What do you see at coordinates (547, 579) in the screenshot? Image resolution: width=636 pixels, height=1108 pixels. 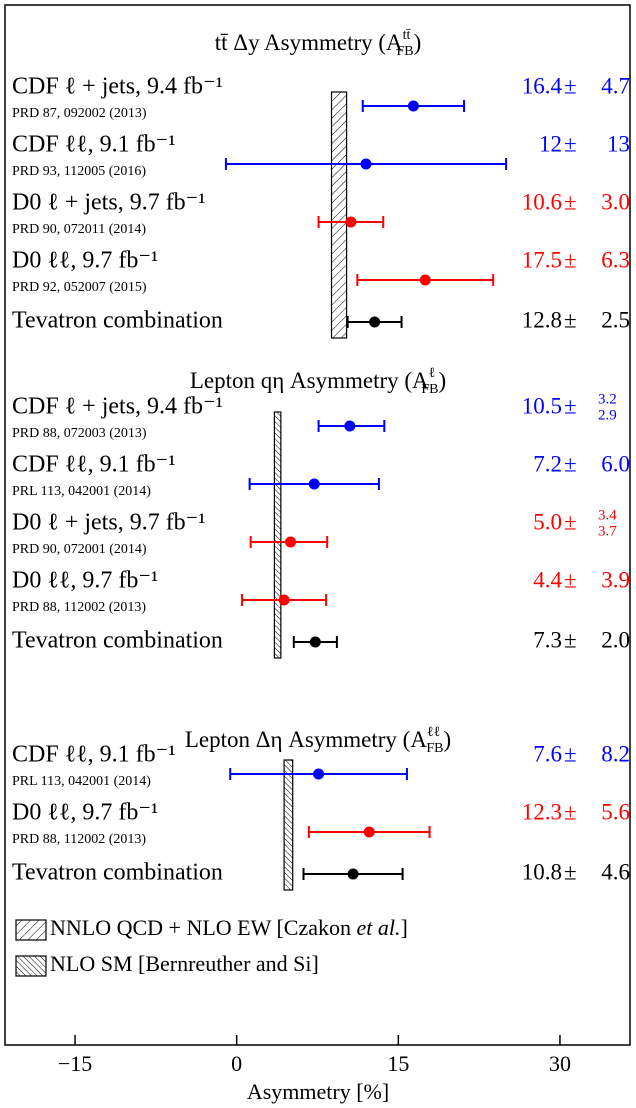 I see `value-label: 4.4` at bounding box center [547, 579].